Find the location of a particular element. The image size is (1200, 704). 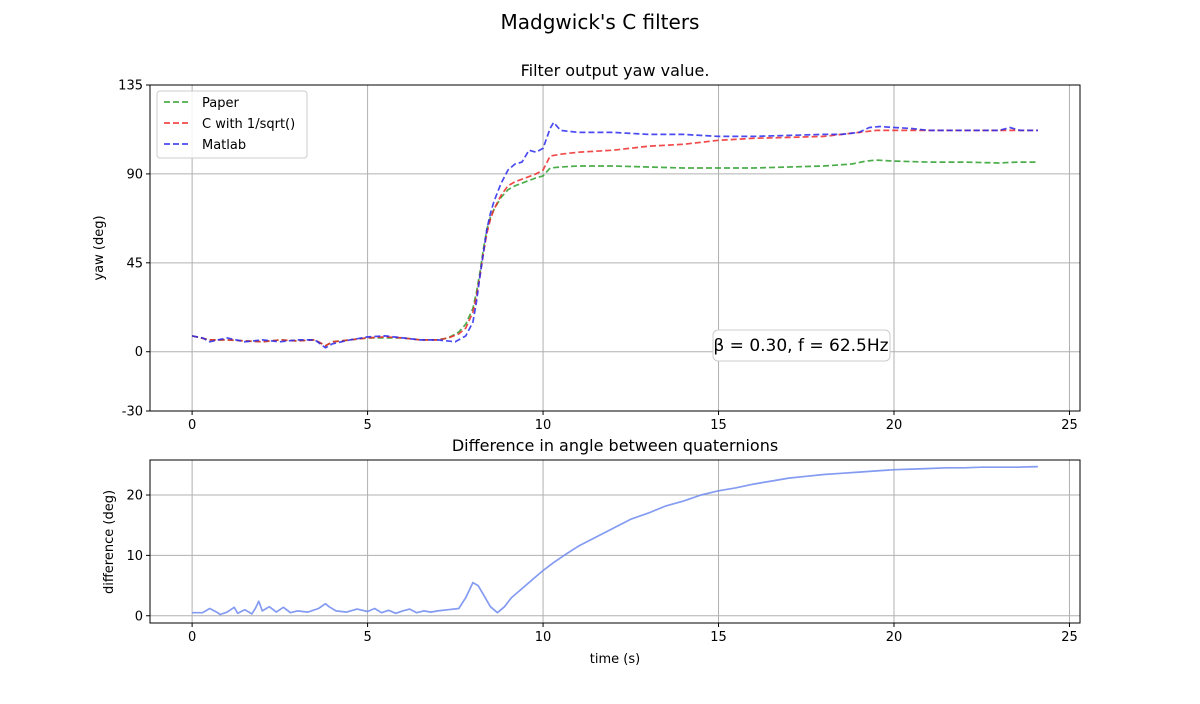

yaw-ylabel: yaw (deg) is located at coordinates (99, 247).